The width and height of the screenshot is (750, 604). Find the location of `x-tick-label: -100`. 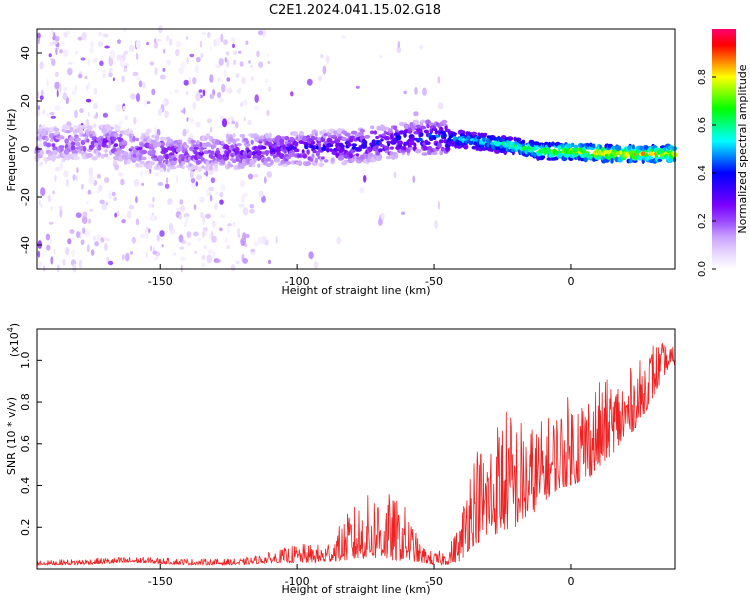

x-tick-label: -100 is located at coordinates (297, 281).